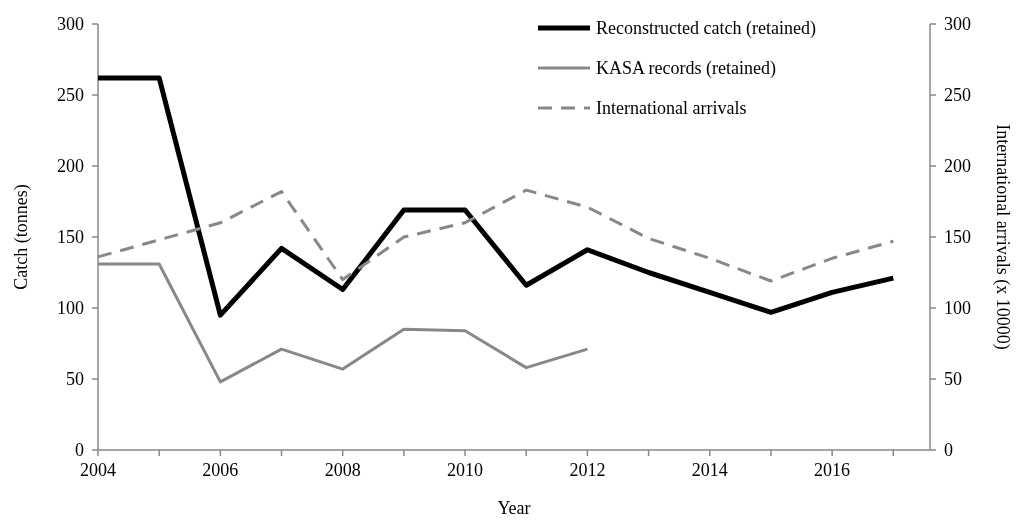  I want to click on x-tick-label: 2010, so click(465, 470).